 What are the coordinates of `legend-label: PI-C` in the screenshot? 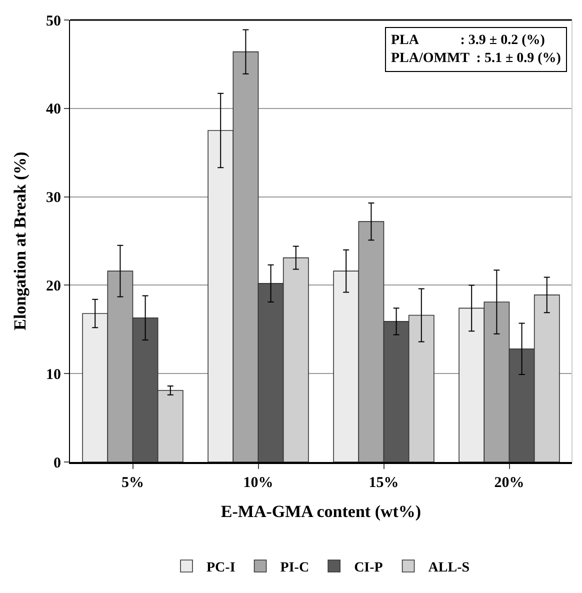 It's located at (295, 568).